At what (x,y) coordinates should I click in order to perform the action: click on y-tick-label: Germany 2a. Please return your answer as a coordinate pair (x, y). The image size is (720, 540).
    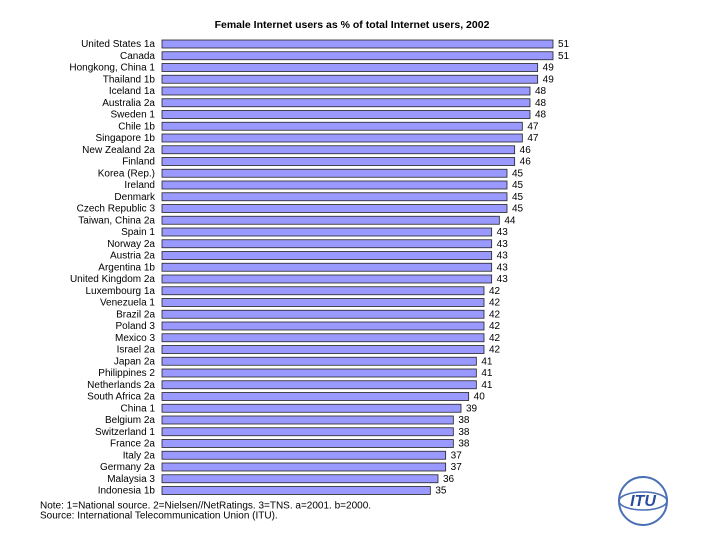
    Looking at the image, I should click on (127, 467).